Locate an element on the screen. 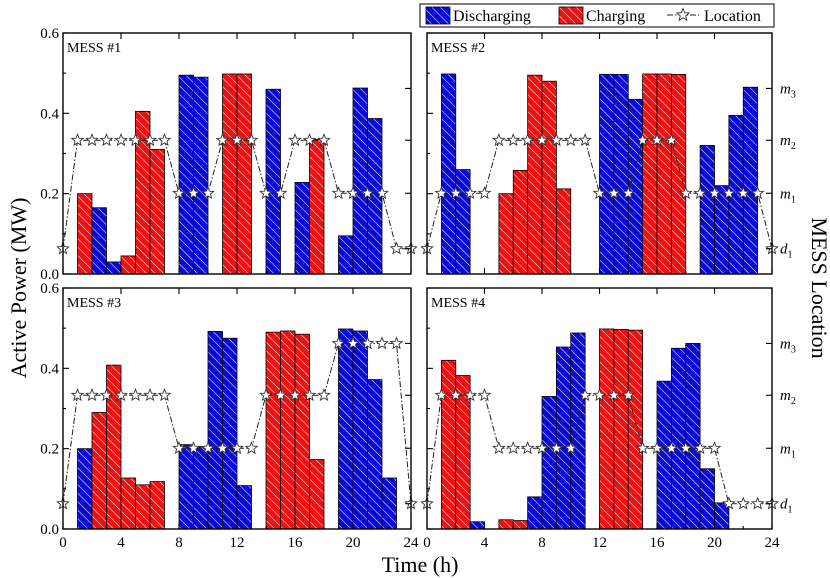  legend-label-charging: Charging is located at coordinates (615, 16).